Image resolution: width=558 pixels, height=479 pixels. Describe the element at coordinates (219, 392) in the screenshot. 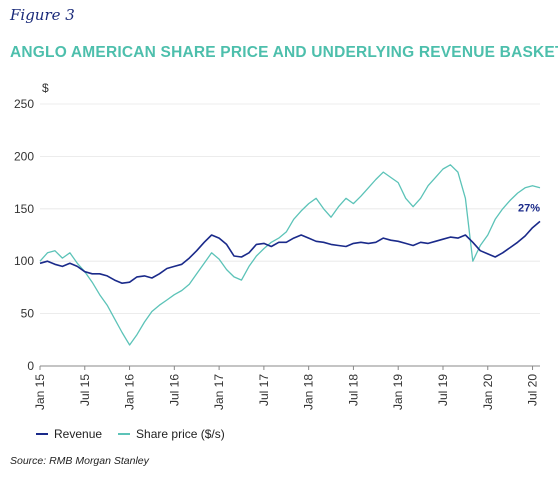

I see `x-tick-label: Jan 17` at that location.